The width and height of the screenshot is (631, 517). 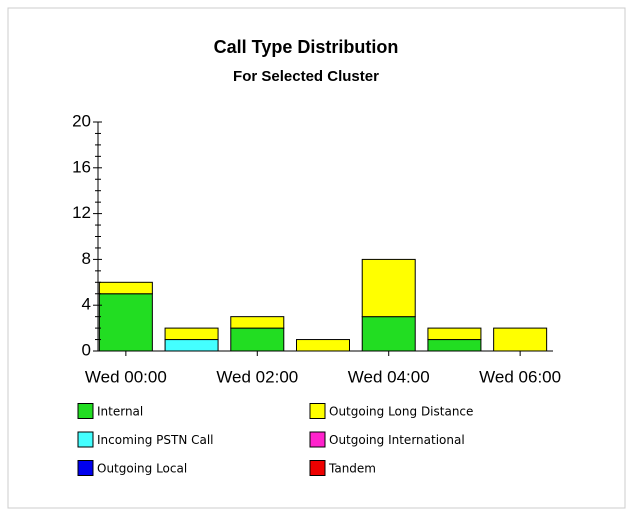 I want to click on y-tick-label: 4, so click(x=86, y=304).